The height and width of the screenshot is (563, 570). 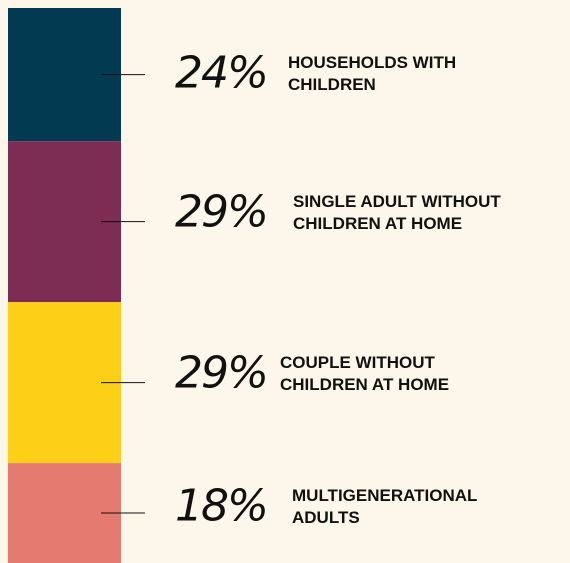 What do you see at coordinates (222, 73) in the screenshot?
I see `value-label: 24%` at bounding box center [222, 73].